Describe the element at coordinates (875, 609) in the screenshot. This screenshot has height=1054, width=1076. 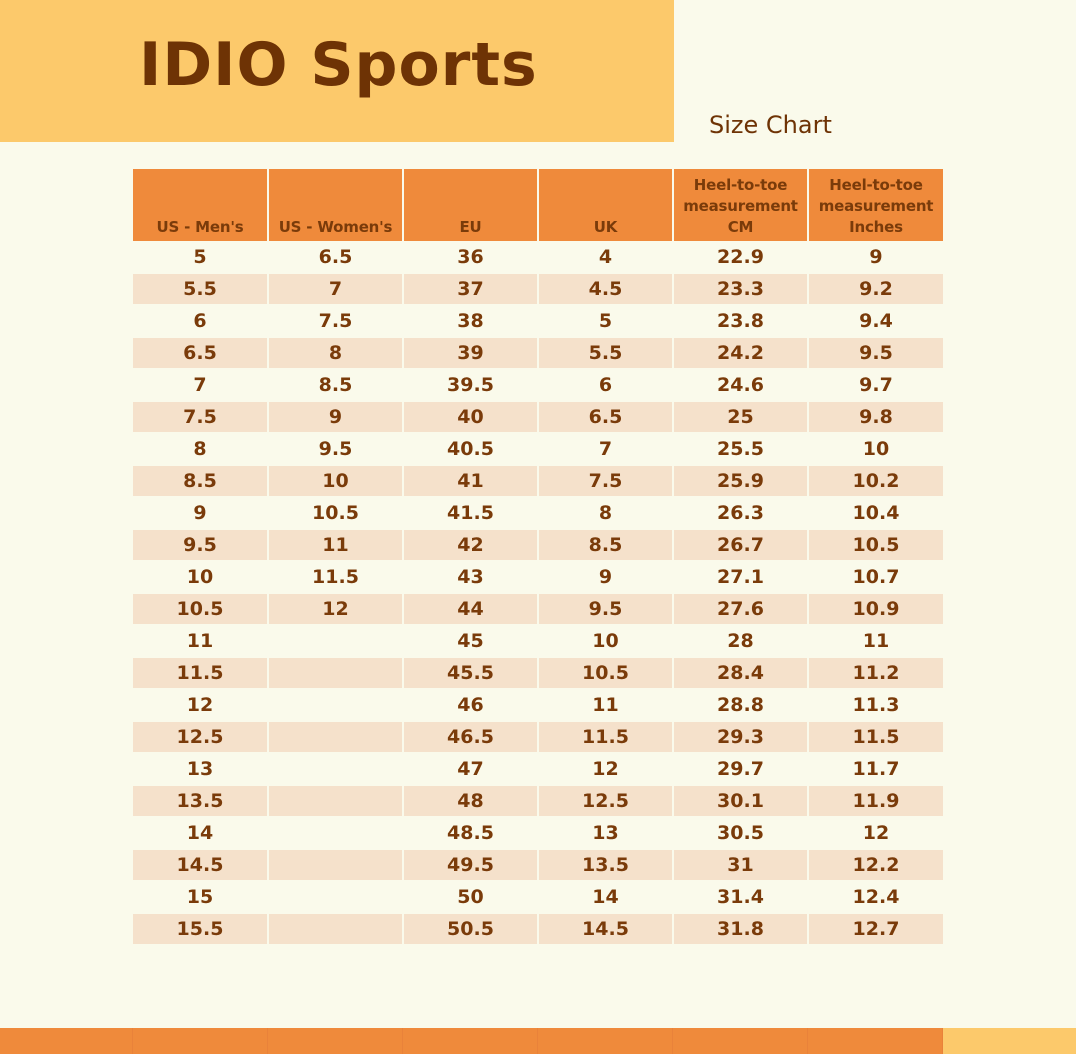
I see `cell-heel-to-toe-inches: 10.9` at that location.